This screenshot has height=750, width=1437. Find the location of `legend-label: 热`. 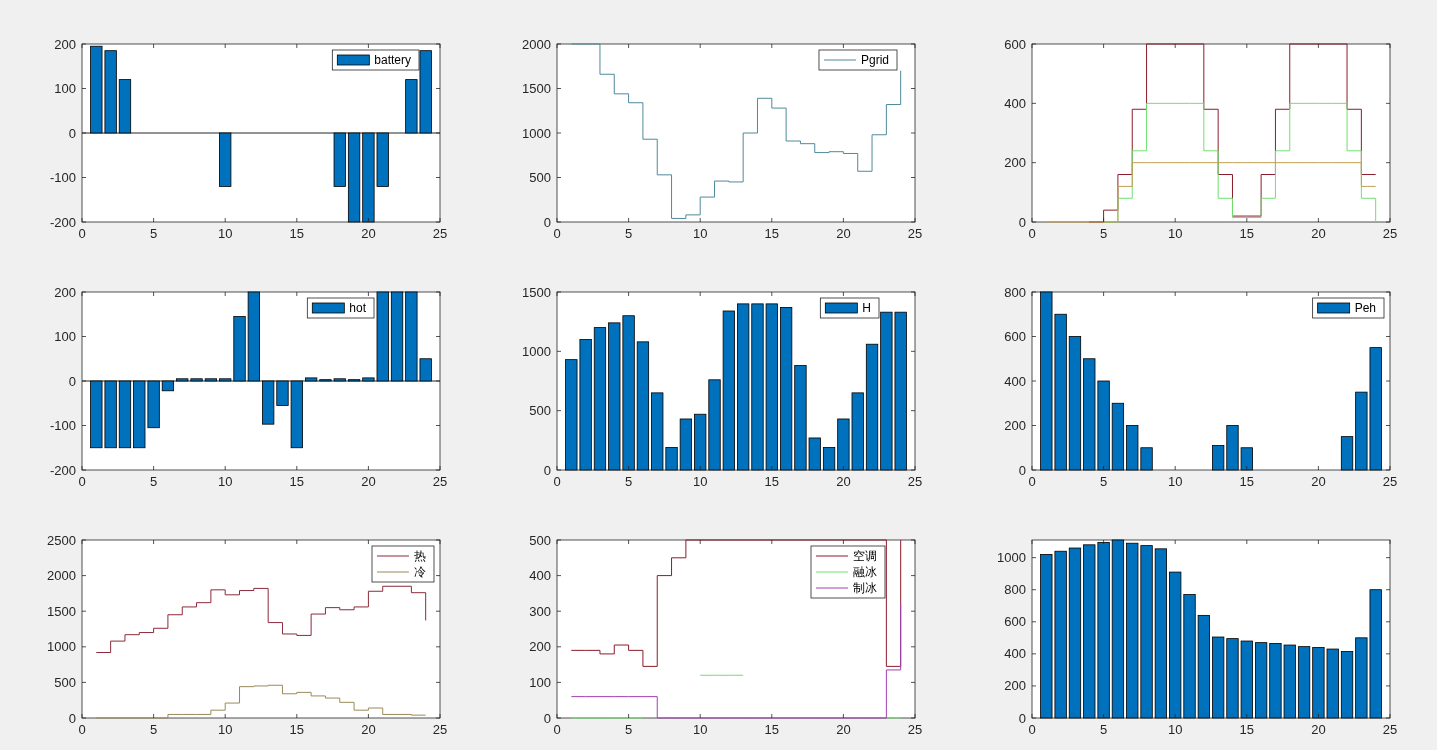

legend-label: 热 is located at coordinates (420, 556).